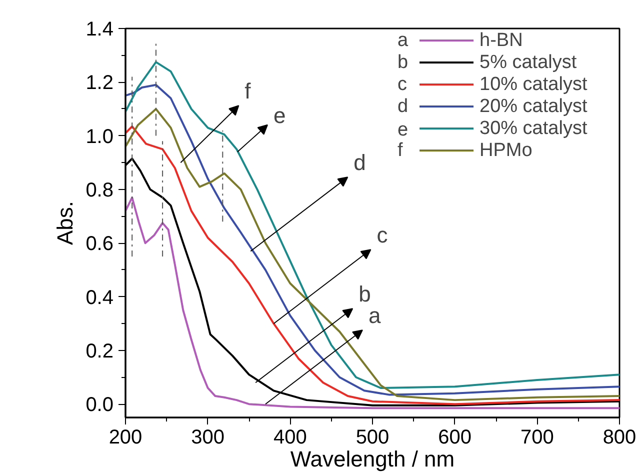 The image size is (643, 476). I want to click on legend-label: h-BN, so click(501, 40).